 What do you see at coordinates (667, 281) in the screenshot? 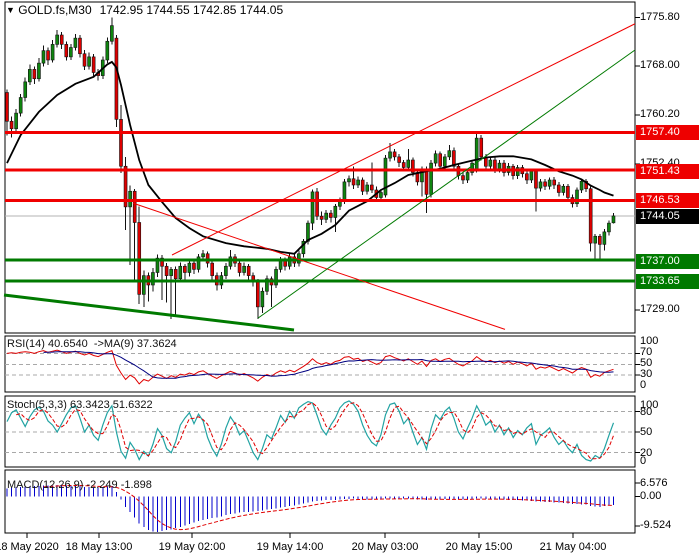
I see `support-badge: 1733.65` at bounding box center [667, 281].